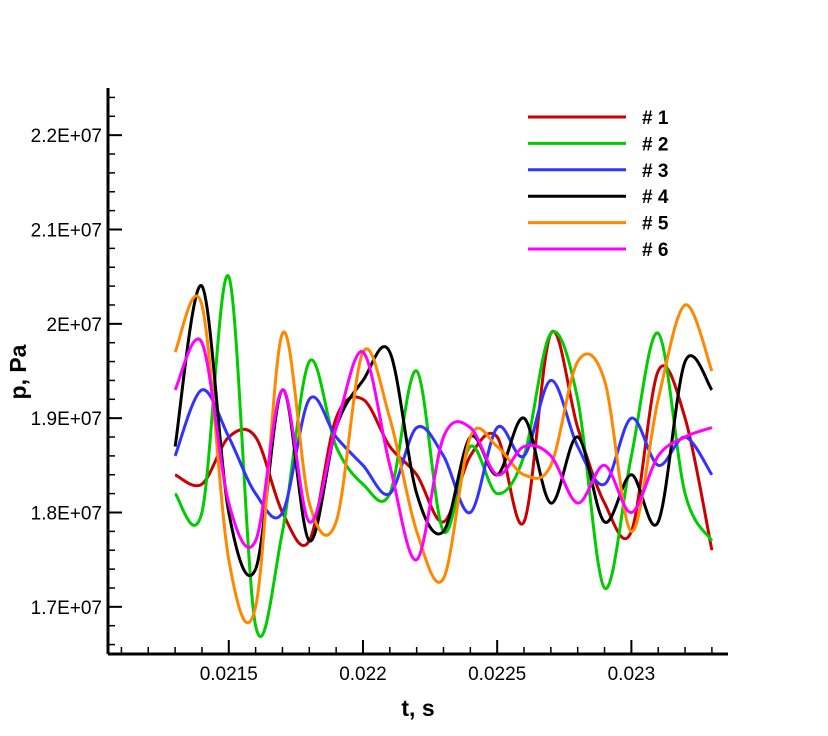  Describe the element at coordinates (632, 674) in the screenshot. I see `x-tick-label: 0.023` at that location.